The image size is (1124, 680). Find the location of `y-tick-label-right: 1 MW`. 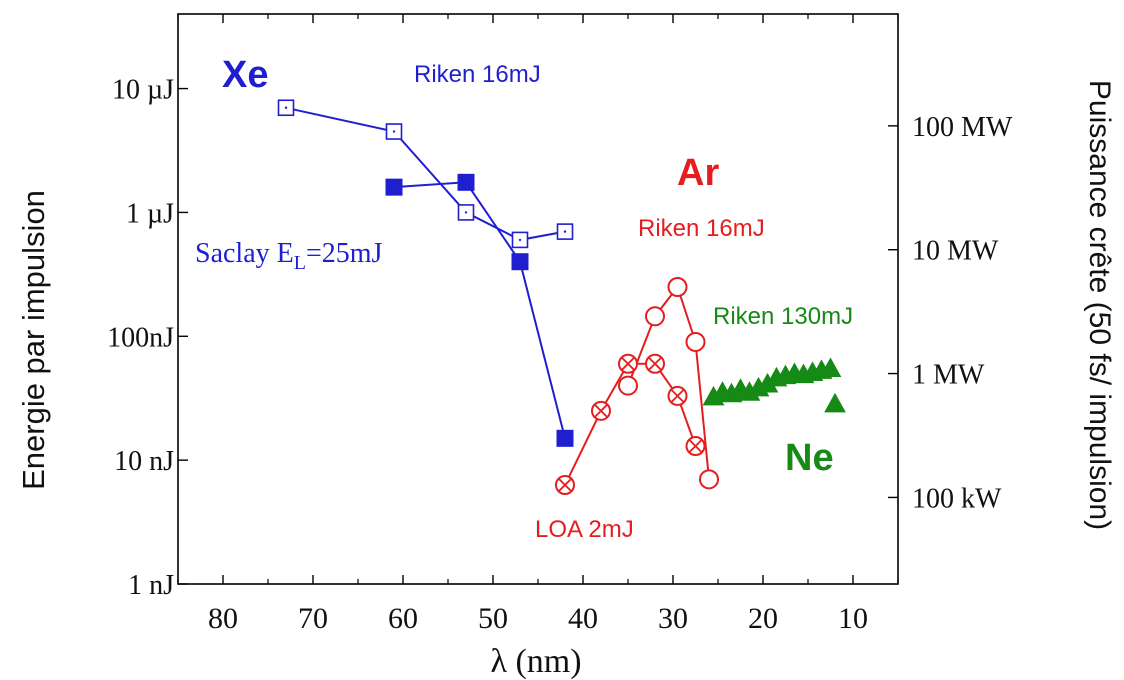

y-tick-label-right: 1 MW is located at coordinates (948, 375).